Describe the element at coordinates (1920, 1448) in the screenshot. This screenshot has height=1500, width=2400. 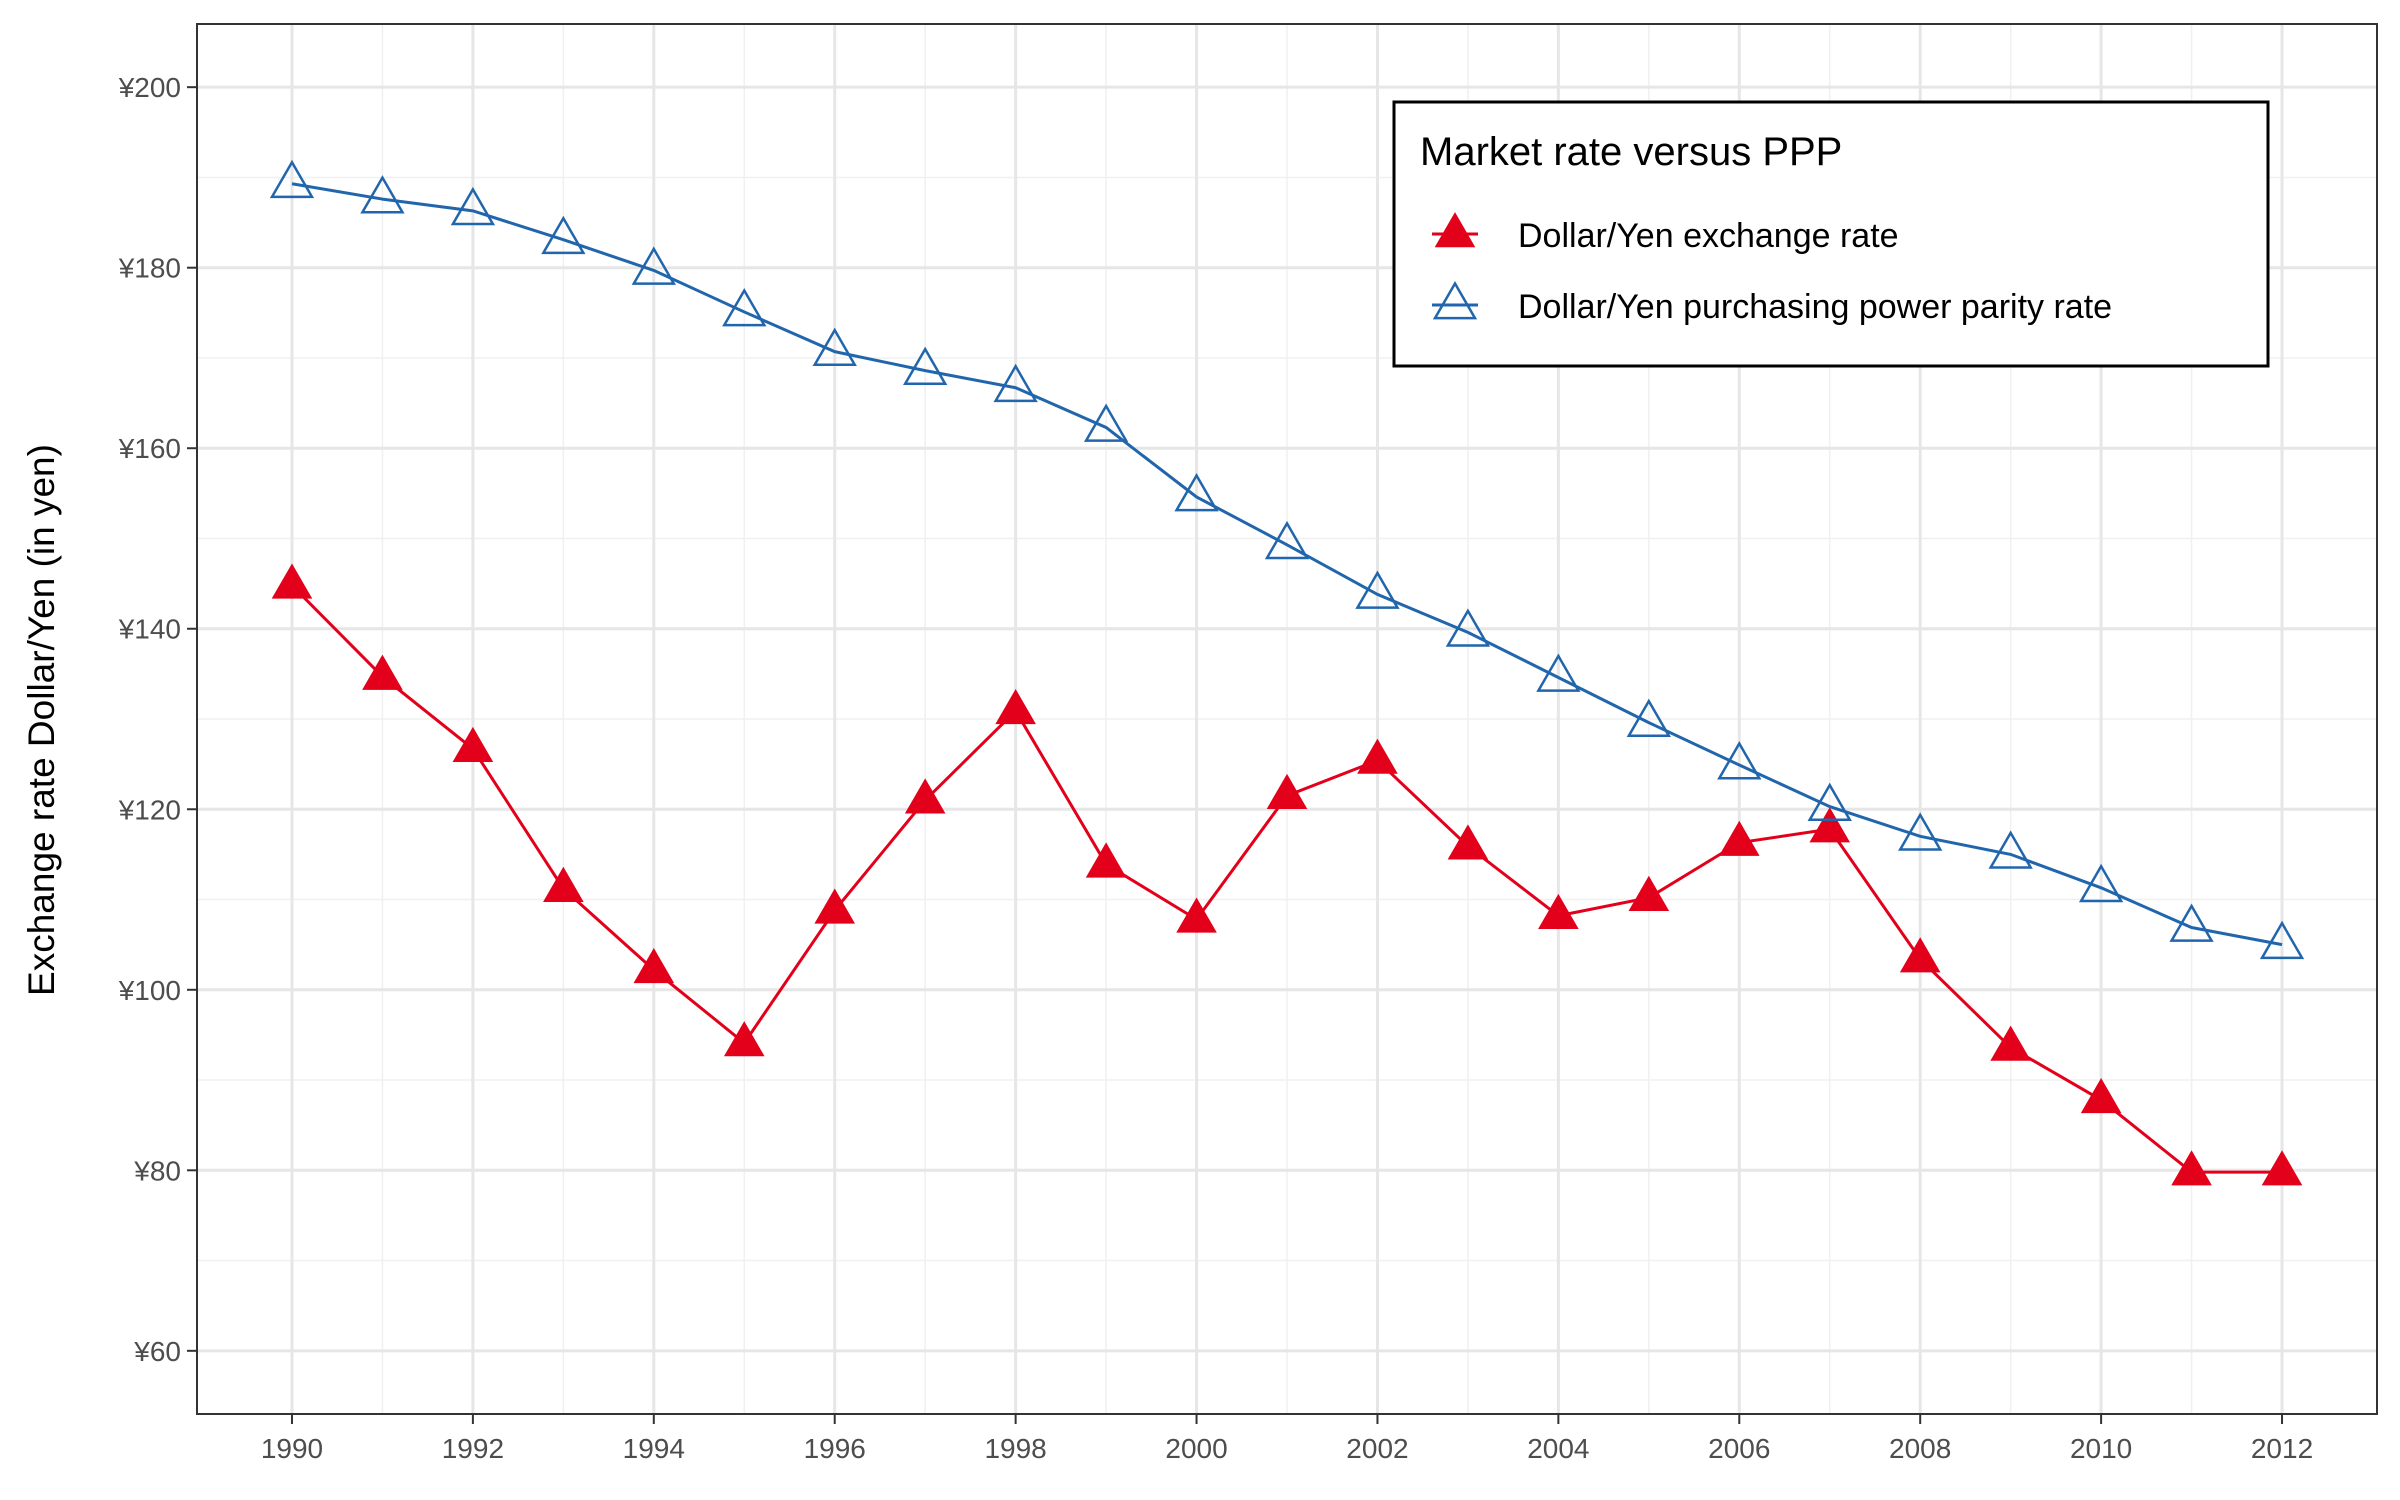
I see `x-tick-label: 2008` at that location.